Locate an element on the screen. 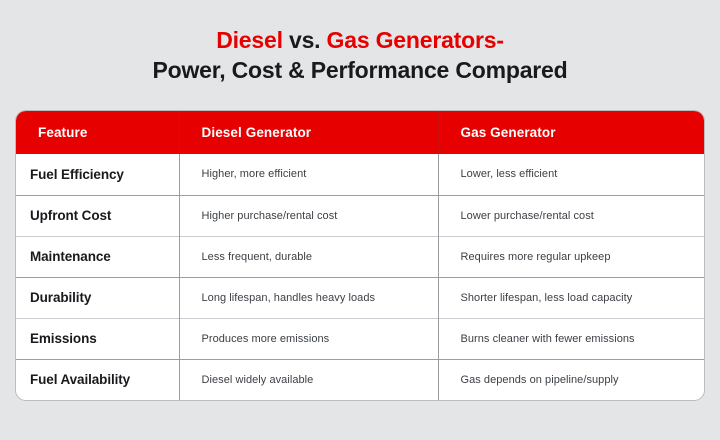 This screenshot has height=440, width=720. cell-feature: Maintenance is located at coordinates (98, 256).